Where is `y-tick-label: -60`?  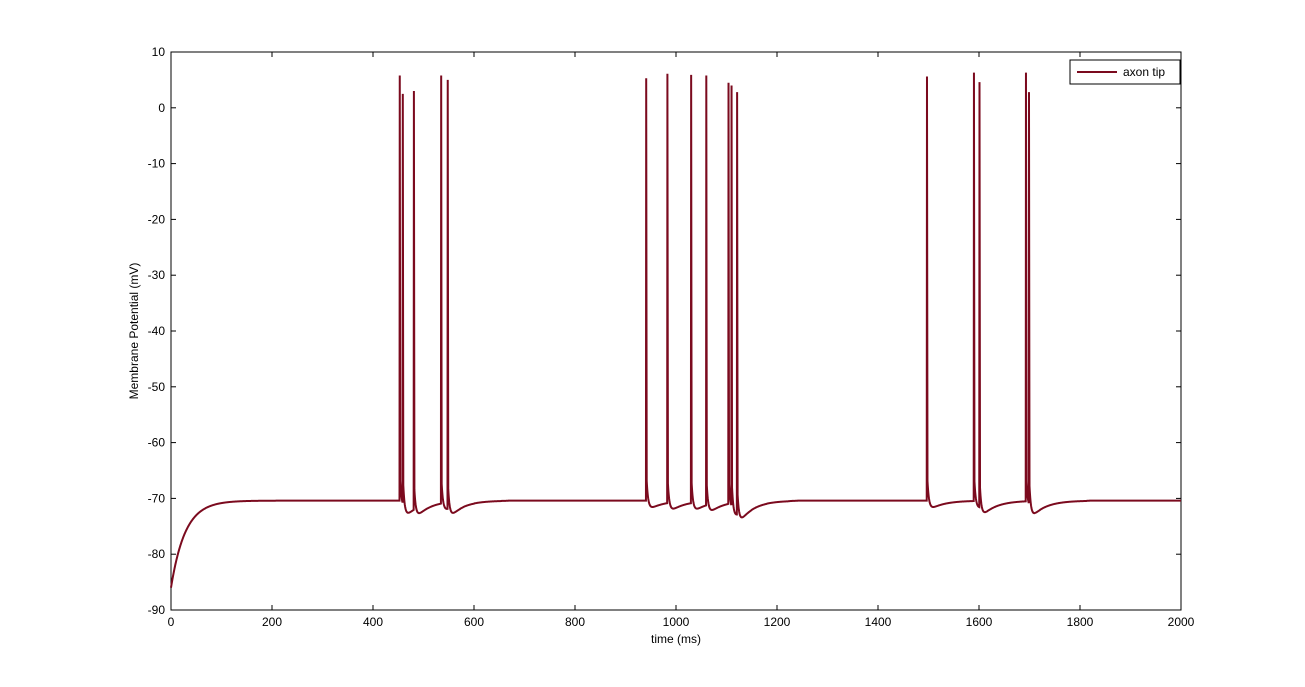 y-tick-label: -60 is located at coordinates (157, 443).